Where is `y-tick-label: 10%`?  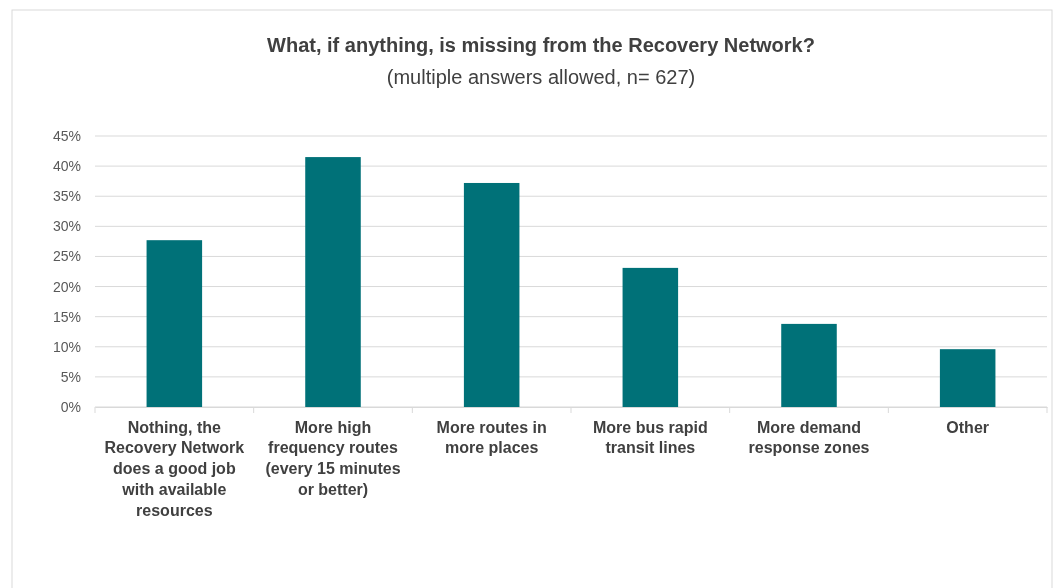 y-tick-label: 10% is located at coordinates (66, 346).